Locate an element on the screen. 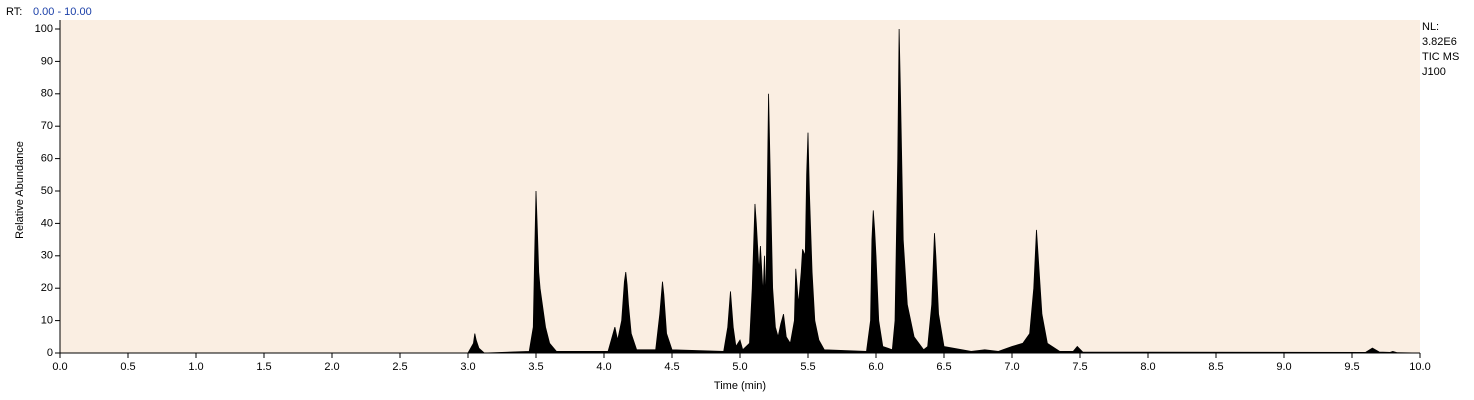  x-tick-label: 4.0 is located at coordinates (603, 367).